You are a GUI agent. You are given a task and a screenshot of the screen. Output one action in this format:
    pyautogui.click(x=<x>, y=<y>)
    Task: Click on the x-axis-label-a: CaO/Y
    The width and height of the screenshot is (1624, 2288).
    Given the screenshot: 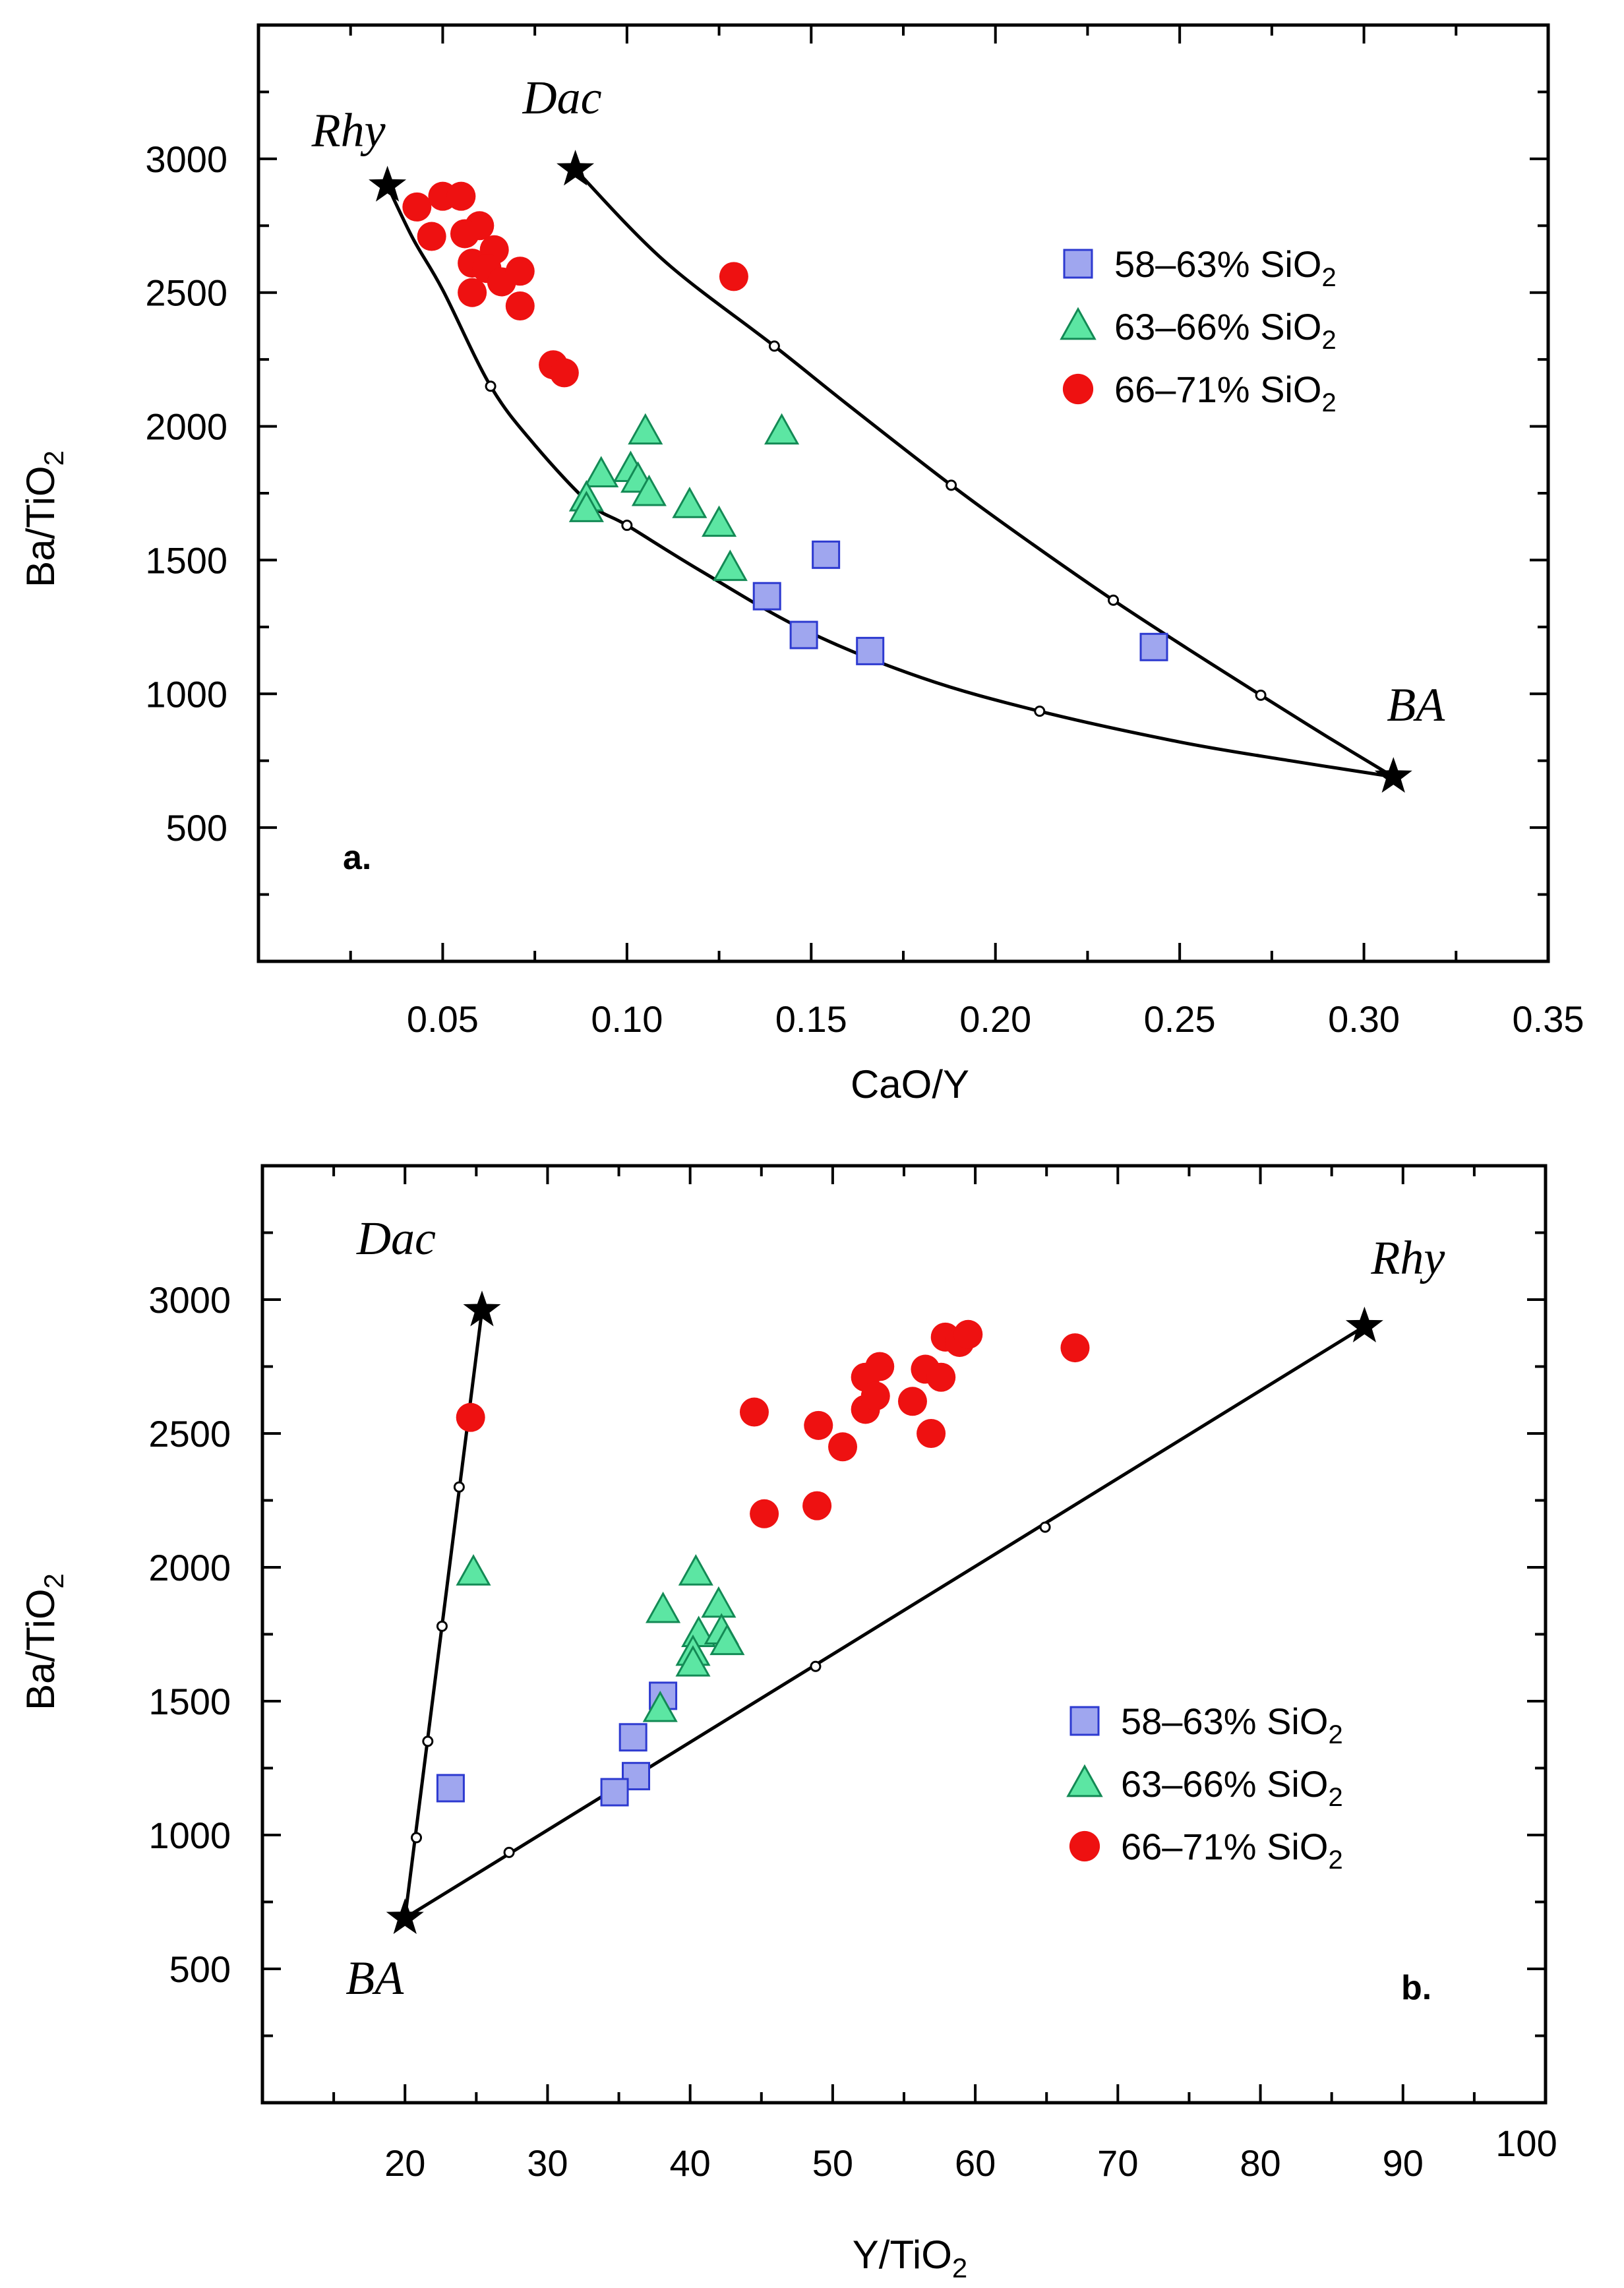 What is the action you would take?
    pyautogui.click(x=910, y=1084)
    